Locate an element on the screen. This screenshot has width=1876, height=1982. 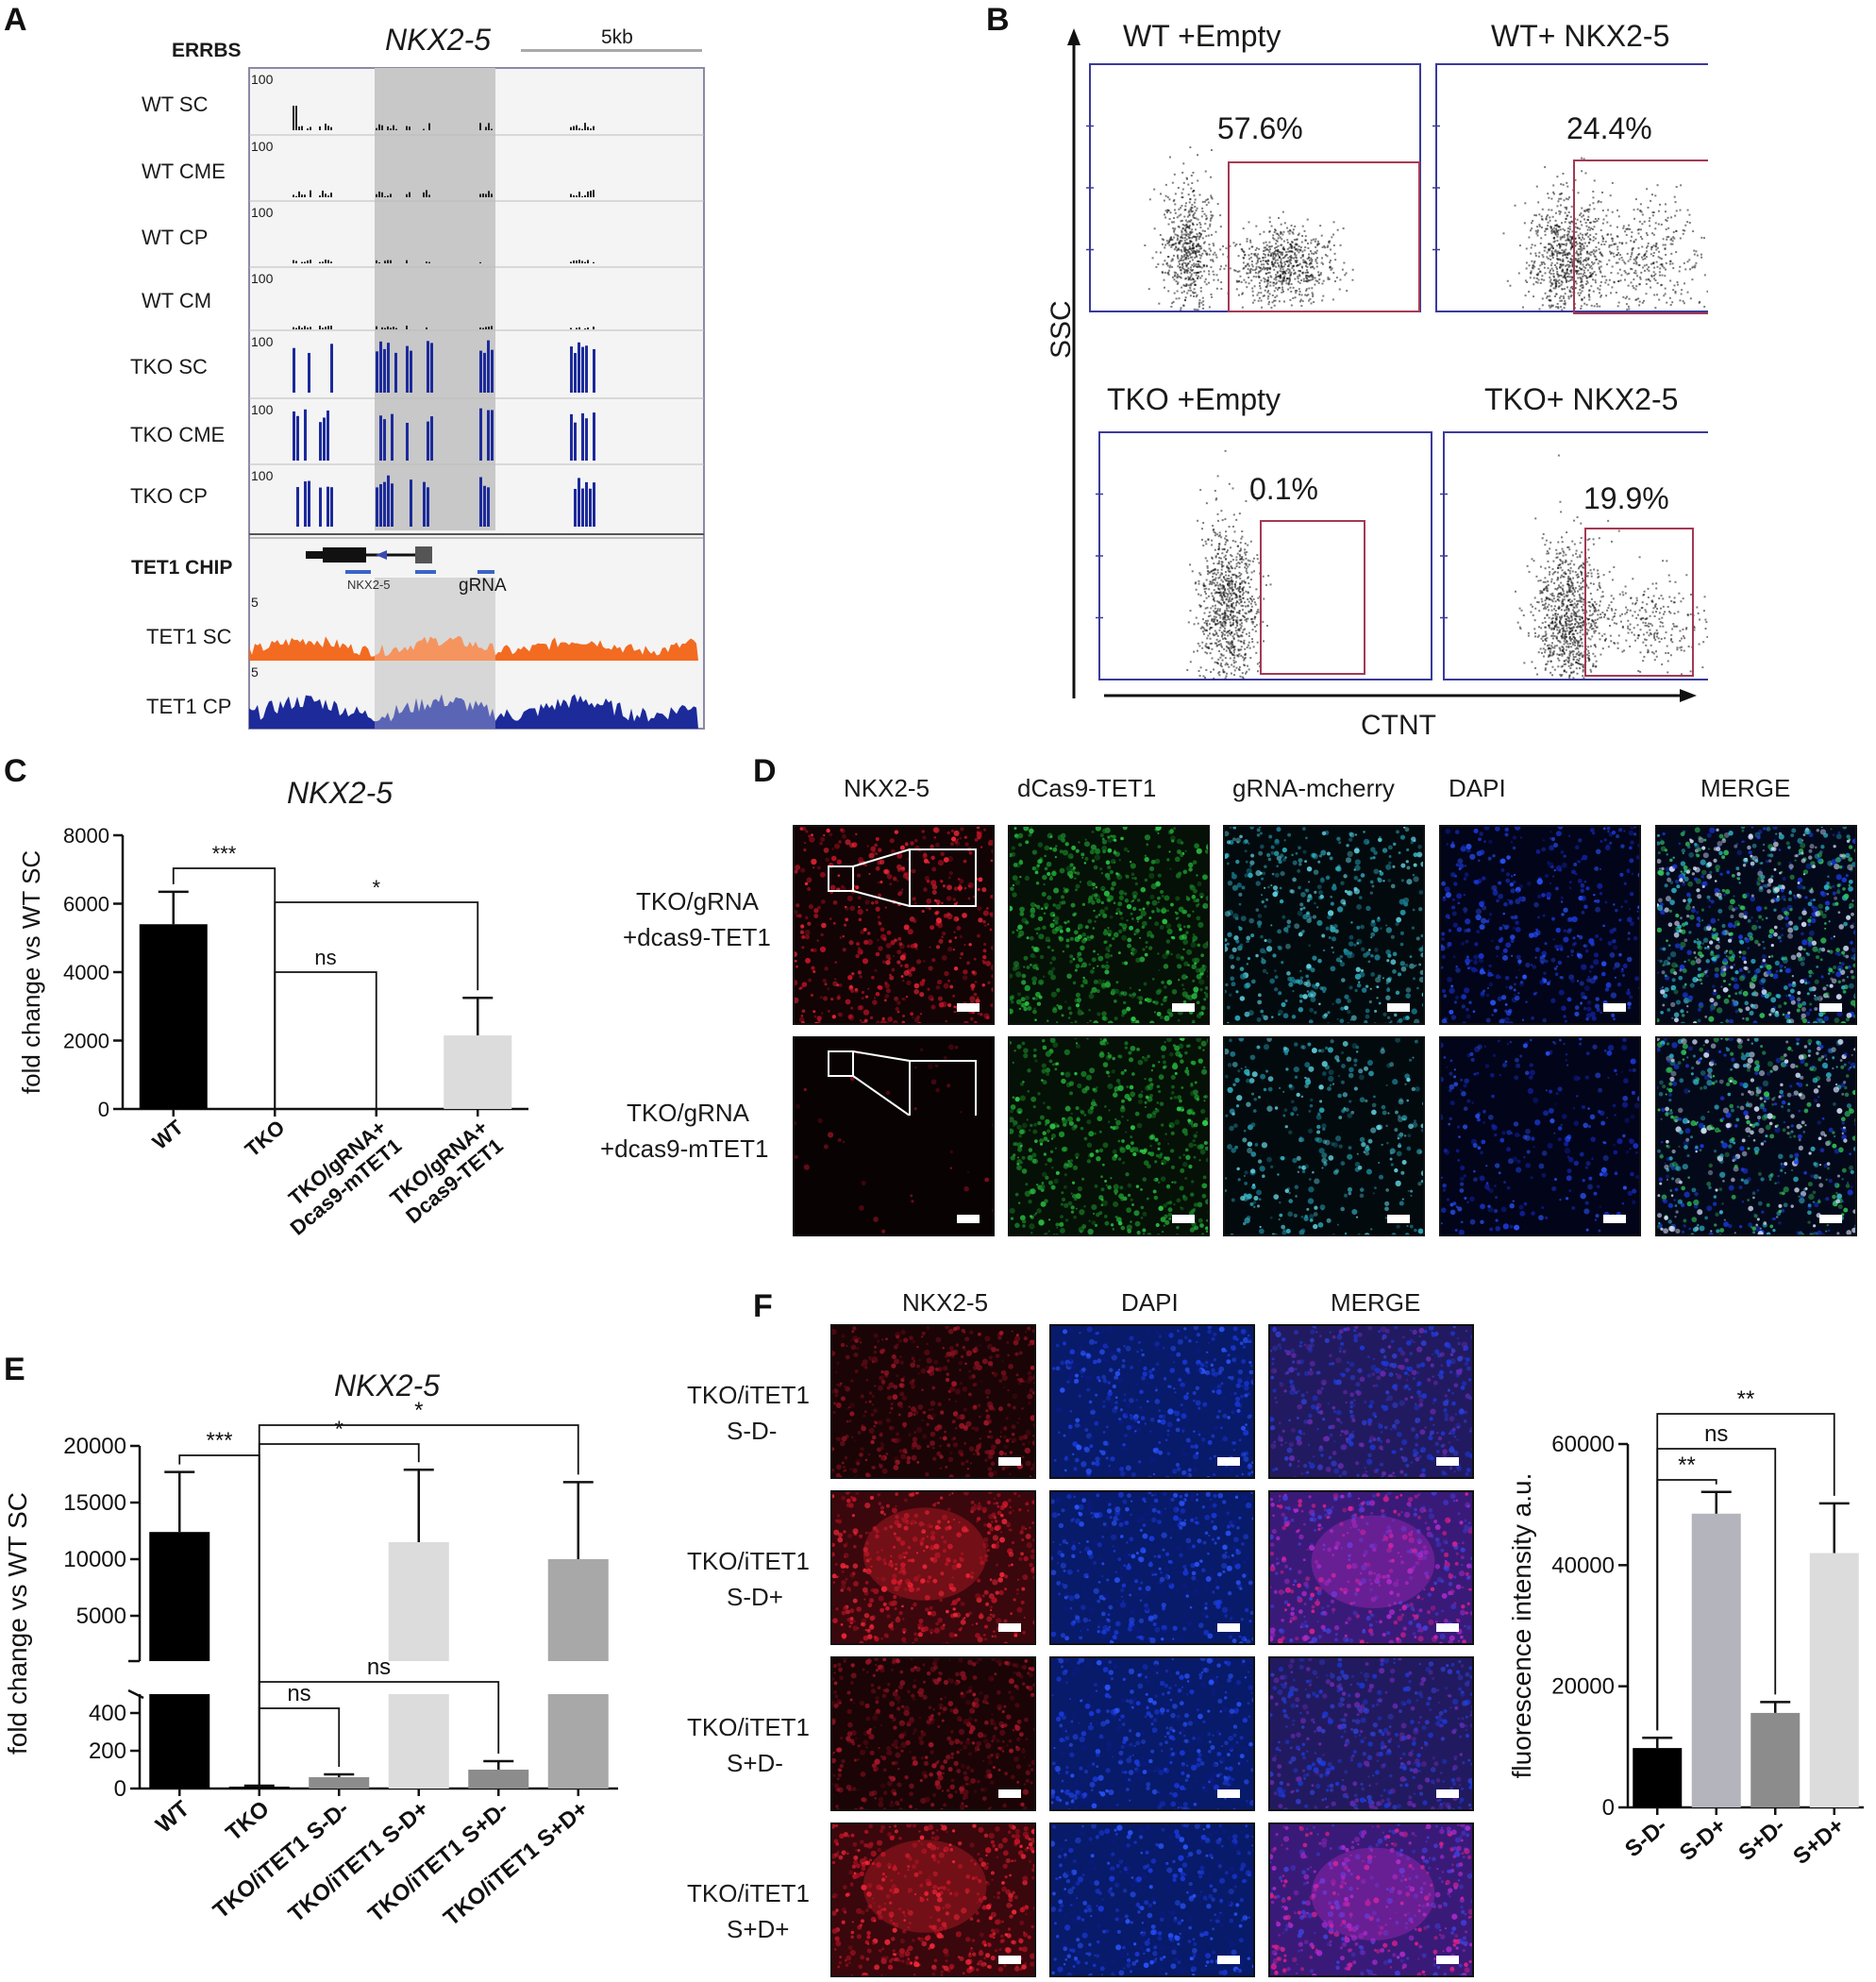
tet1-chip-label: TET1 CHIP is located at coordinates (182, 568).